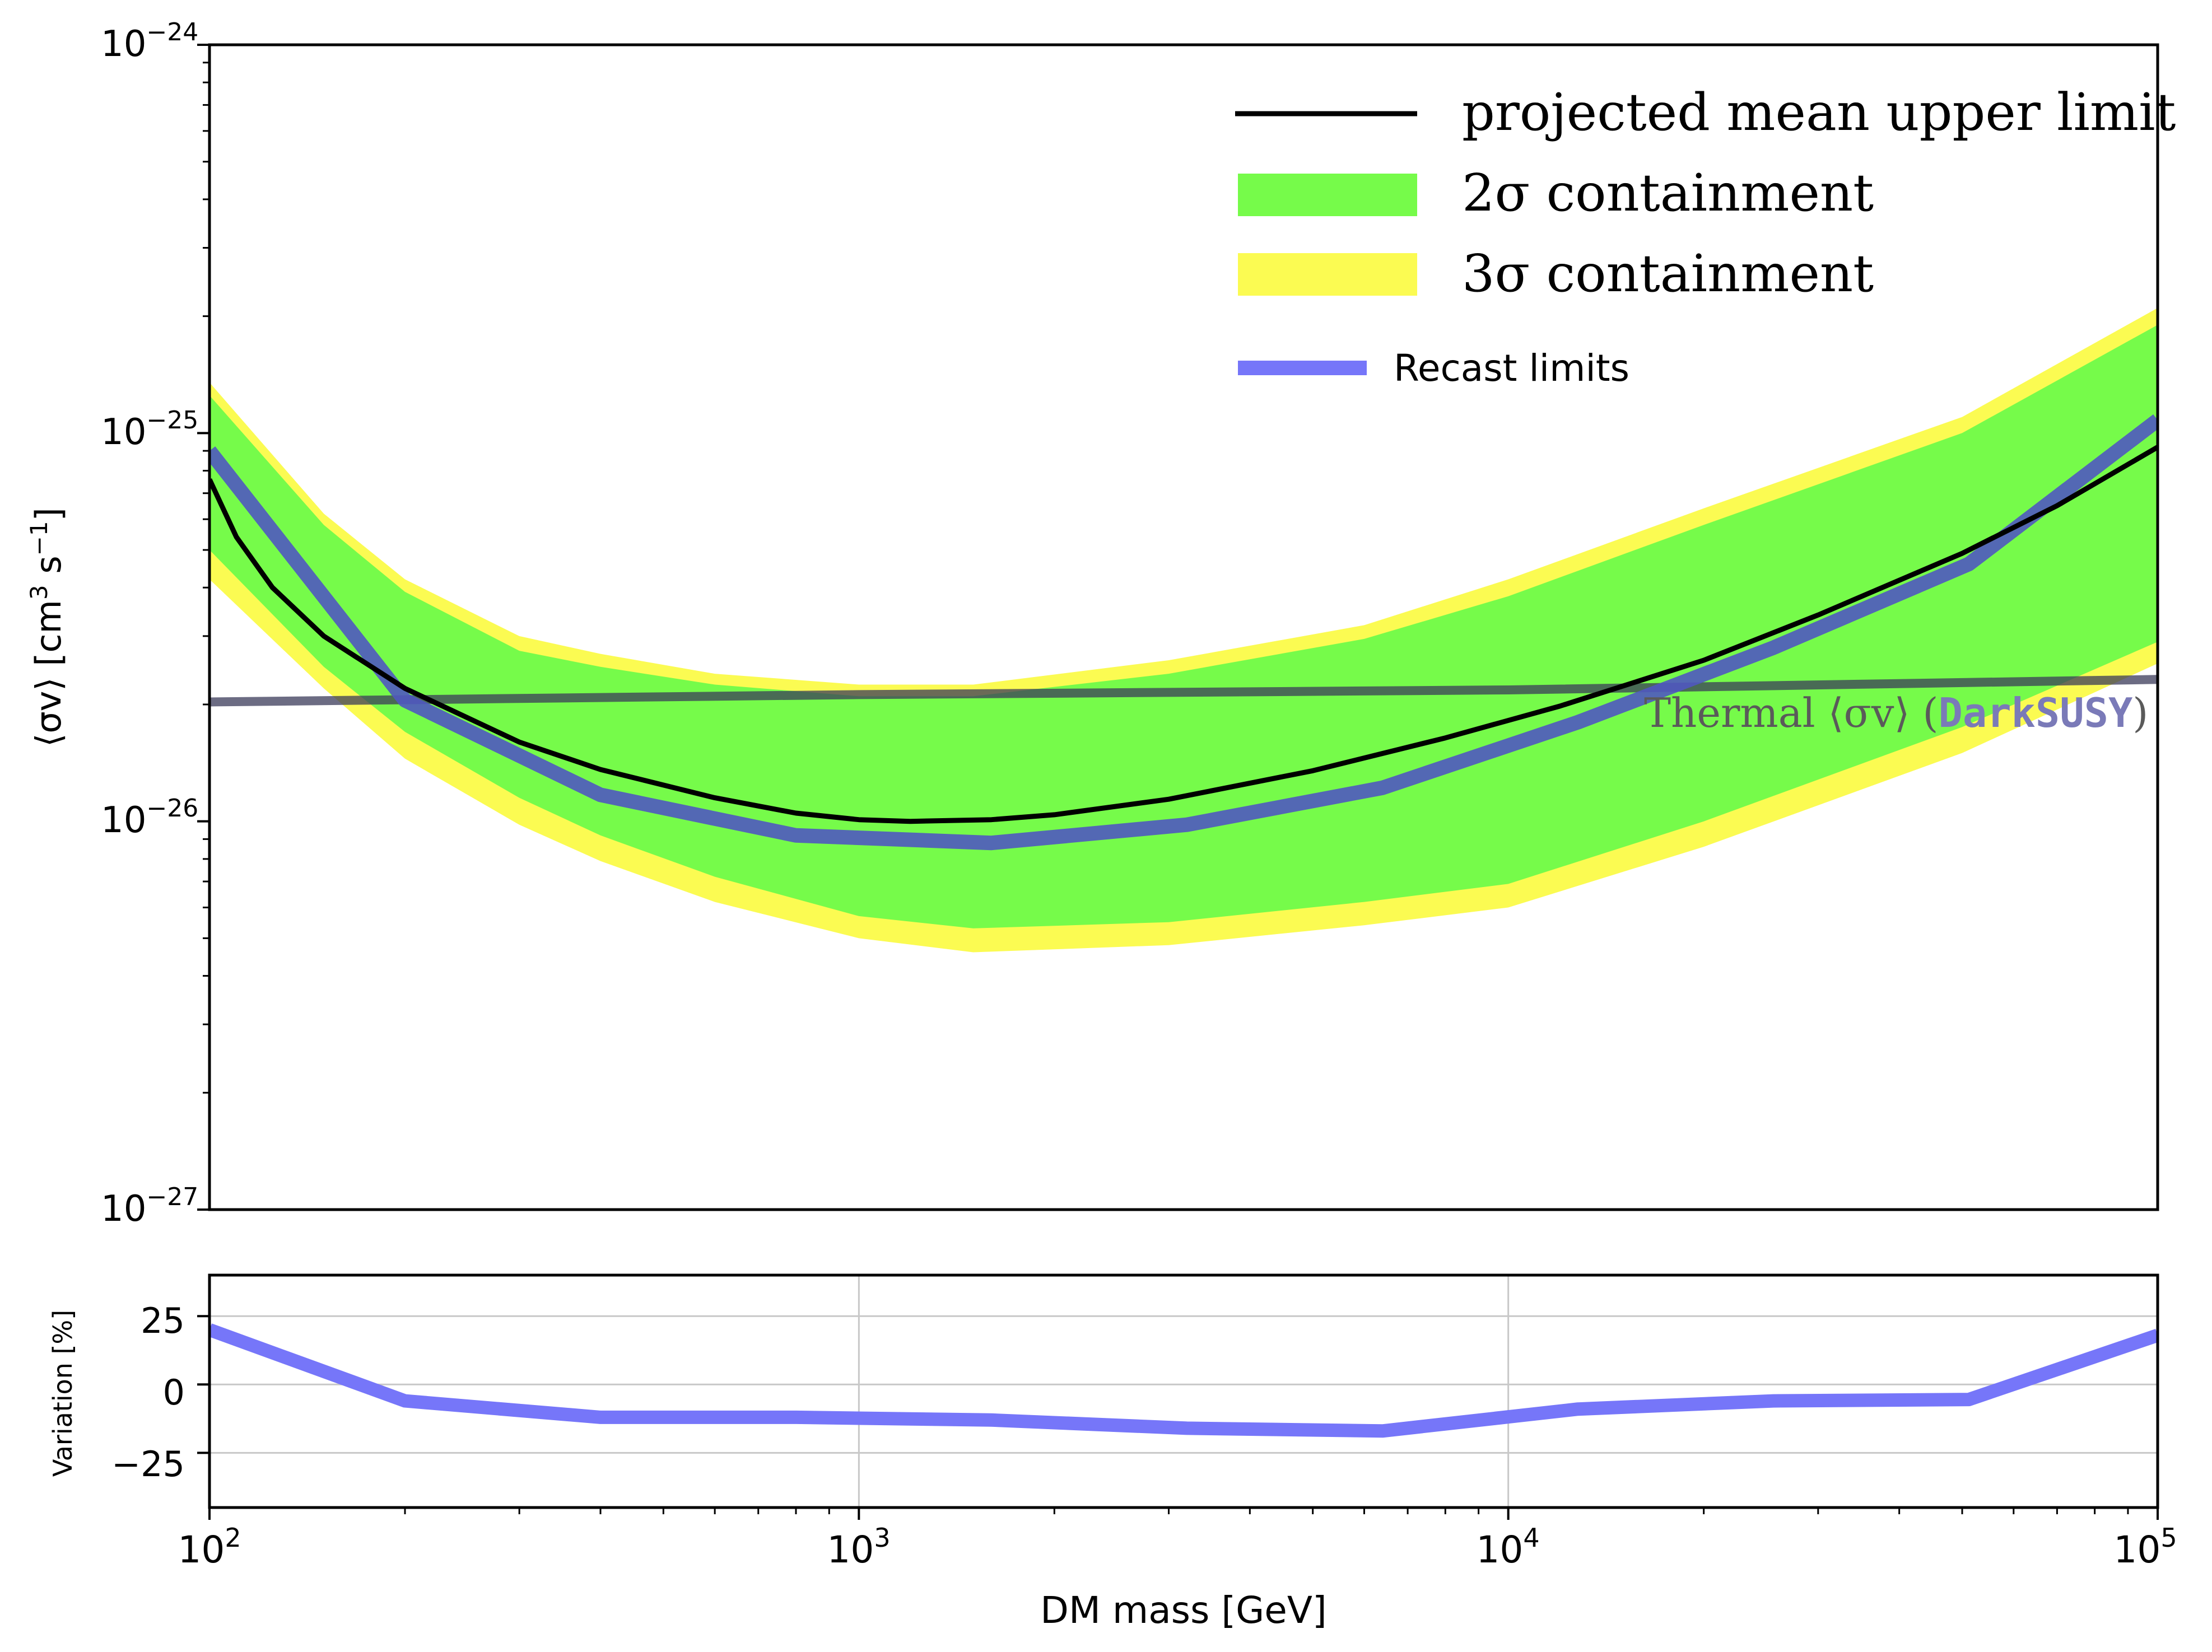  I want to click on legend-swatch-2sigma, so click(1327, 195).